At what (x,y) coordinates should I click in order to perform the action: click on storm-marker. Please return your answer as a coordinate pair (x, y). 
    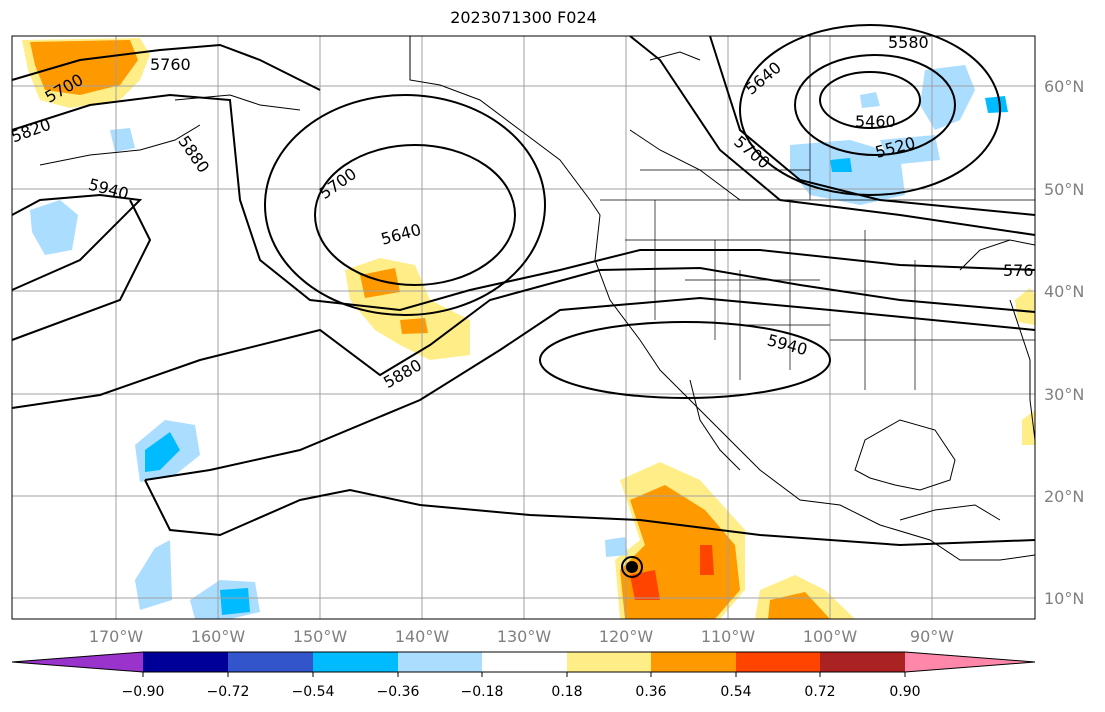
    Looking at the image, I should click on (632, 567).